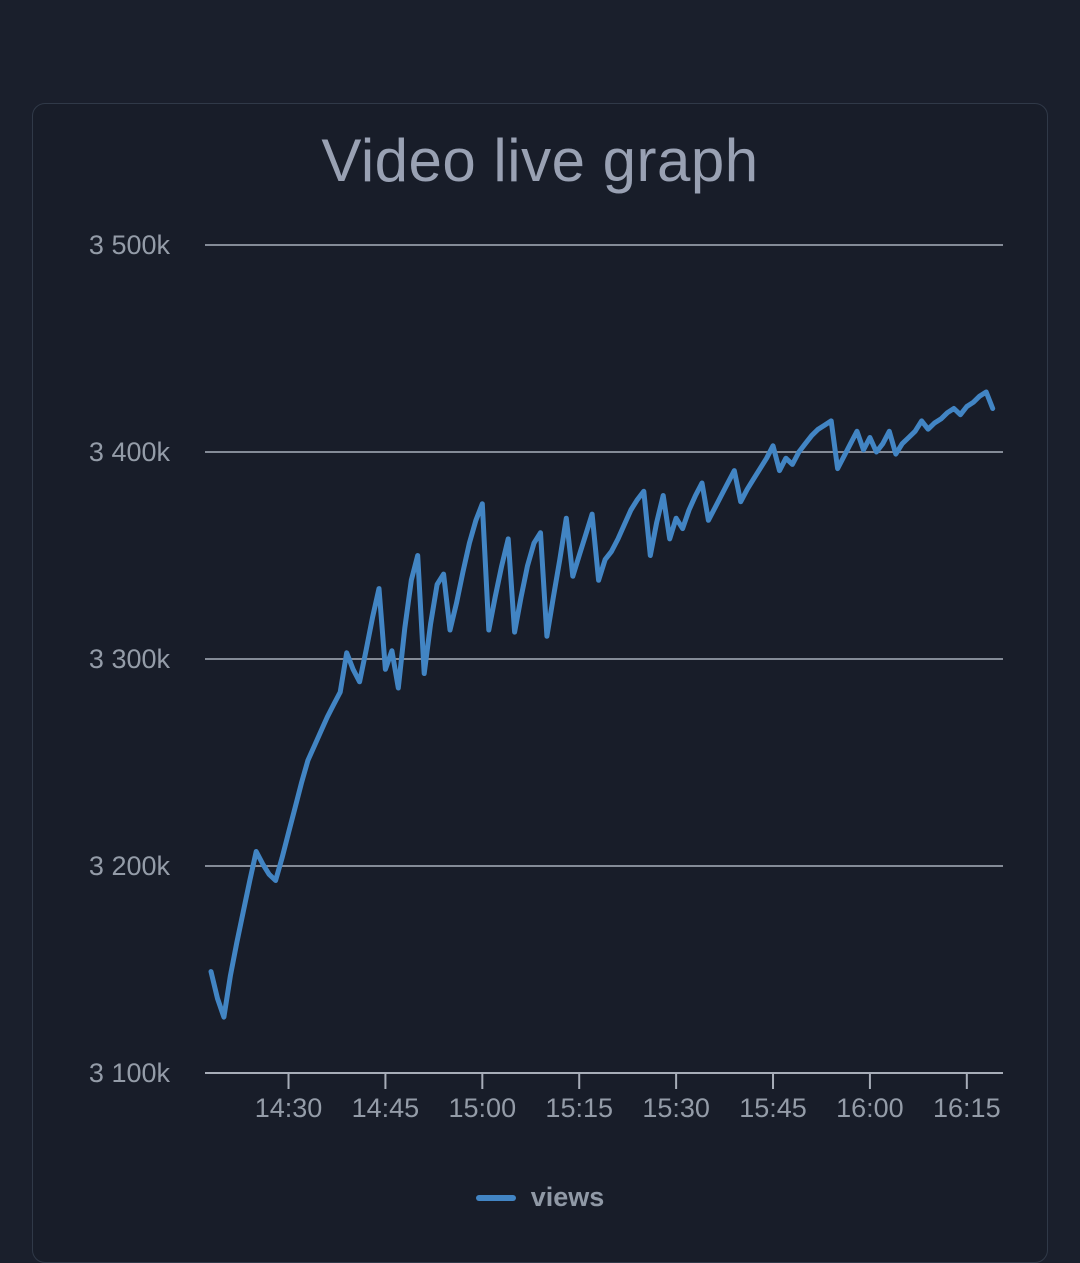 The width and height of the screenshot is (1080, 1263). What do you see at coordinates (288, 1108) in the screenshot?
I see `x-axis-label: 14:30` at bounding box center [288, 1108].